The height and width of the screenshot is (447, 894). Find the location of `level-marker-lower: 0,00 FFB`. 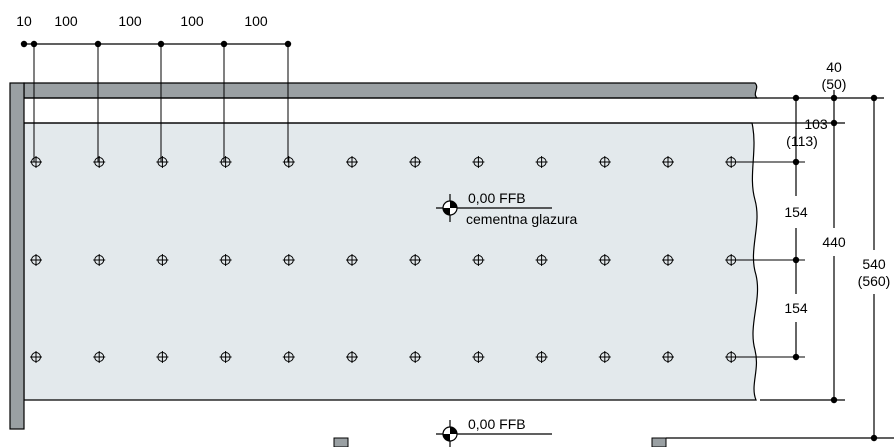

level-marker-lower: 0,00 FFB is located at coordinates (494, 431).